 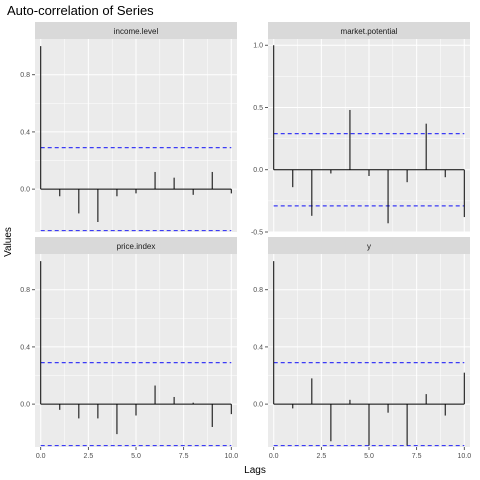 I want to click on facet-strip-label: y, so click(x=369, y=246).